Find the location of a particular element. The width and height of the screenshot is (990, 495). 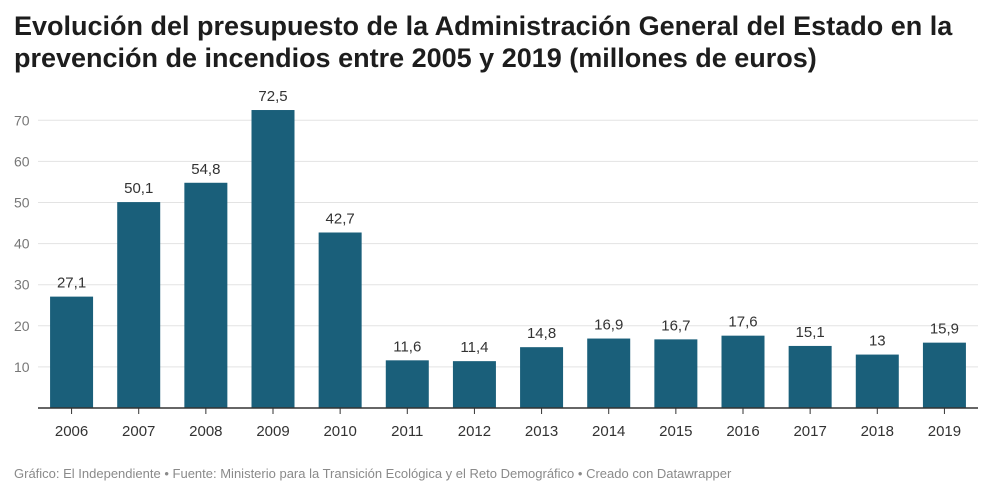

x-tick-label: 2009 is located at coordinates (272, 431).